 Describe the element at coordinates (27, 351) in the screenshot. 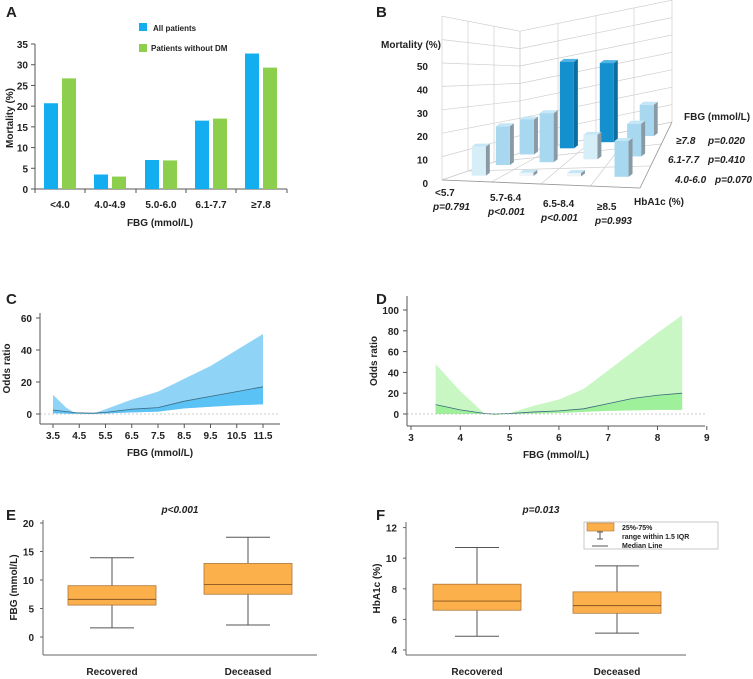

I see `y-tick-label: 40` at that location.